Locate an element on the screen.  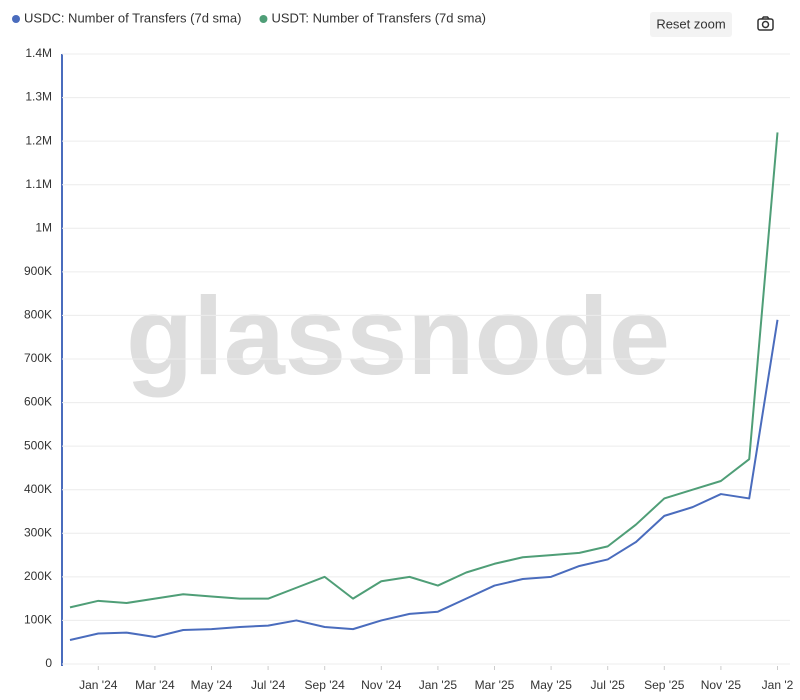
y-tick-label: 900K is located at coordinates (38, 271).